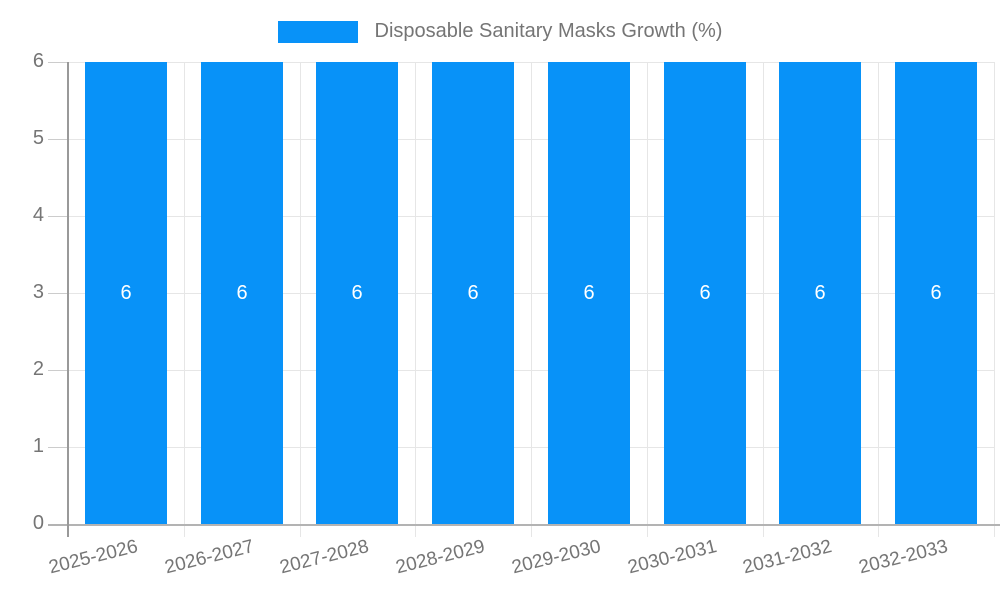 The image size is (1000, 600). What do you see at coordinates (93, 557) in the screenshot?
I see `x-tick-label: 2025-2026` at bounding box center [93, 557].